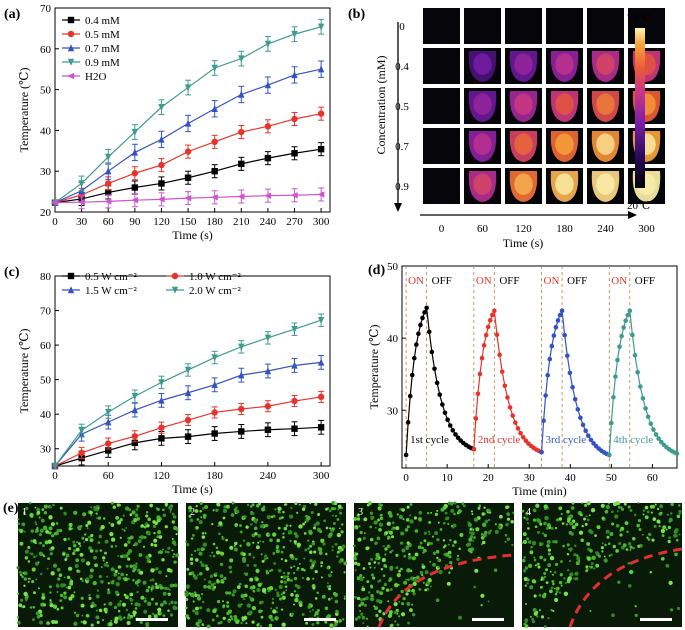 The height and width of the screenshot is (630, 685). Describe the element at coordinates (539, 367) in the screenshot. I see `plot-frame` at that location.